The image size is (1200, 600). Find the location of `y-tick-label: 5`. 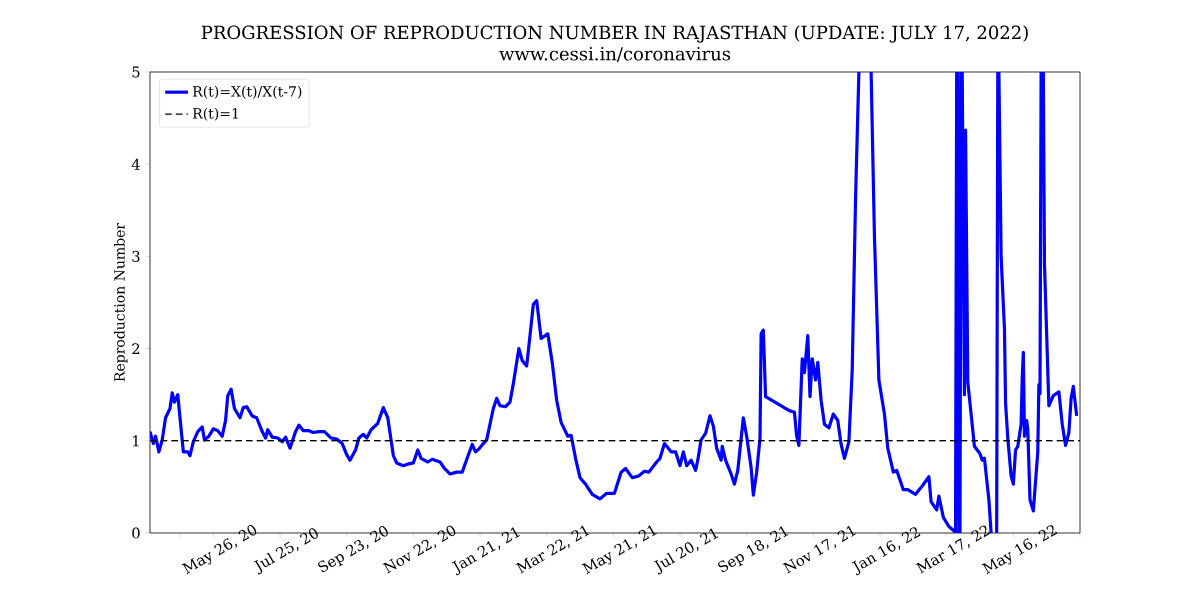

y-tick-label: 5 is located at coordinates (136, 72).